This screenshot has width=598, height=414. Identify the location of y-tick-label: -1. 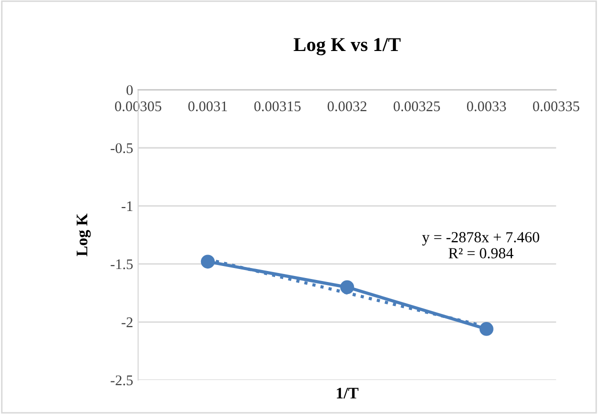
(127, 206).